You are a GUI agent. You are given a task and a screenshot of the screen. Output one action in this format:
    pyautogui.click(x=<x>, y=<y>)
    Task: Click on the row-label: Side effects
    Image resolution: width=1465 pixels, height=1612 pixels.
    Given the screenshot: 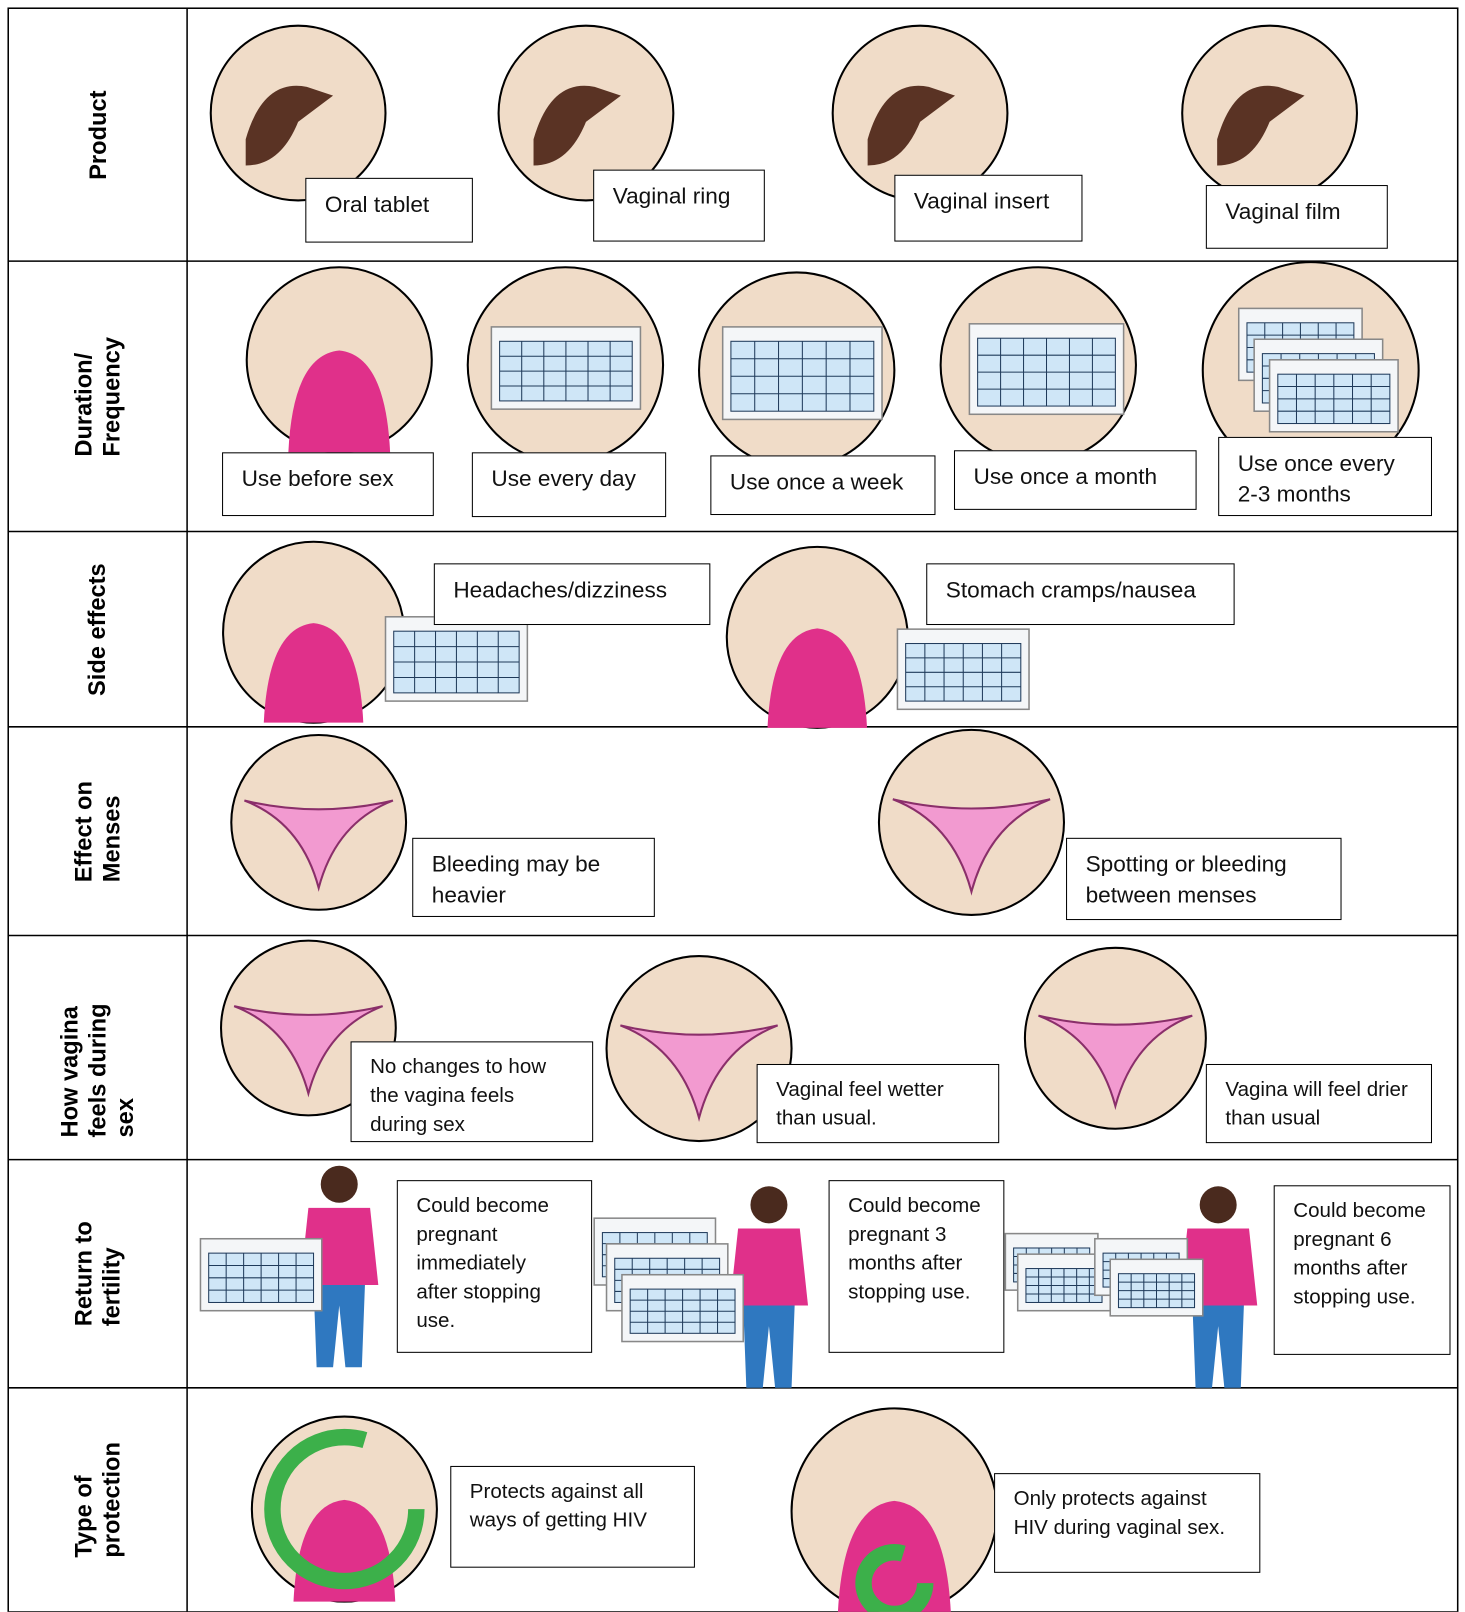 What is the action you would take?
    pyautogui.click(x=97, y=628)
    